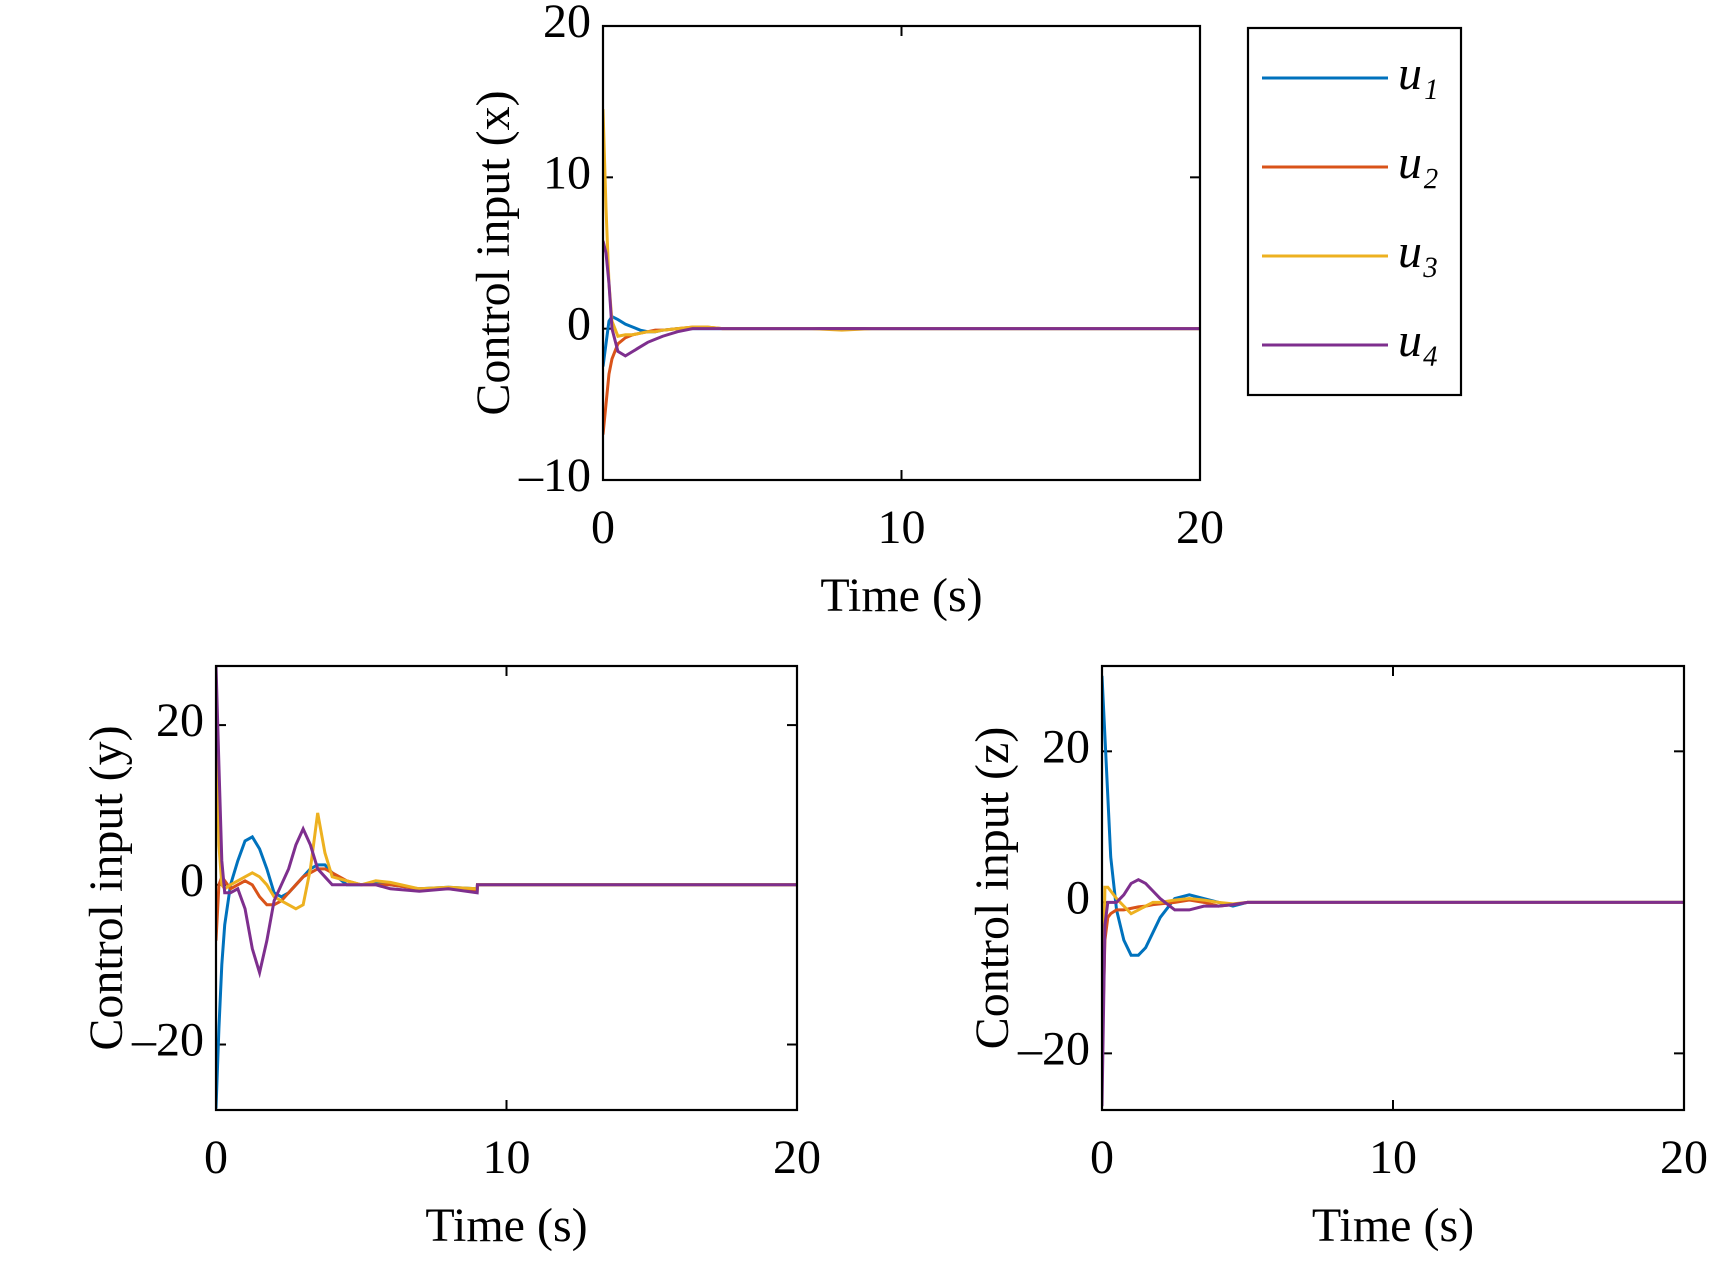 The image size is (1732, 1261). I want to click on y-axis-label: Control input (x), so click(493, 252).